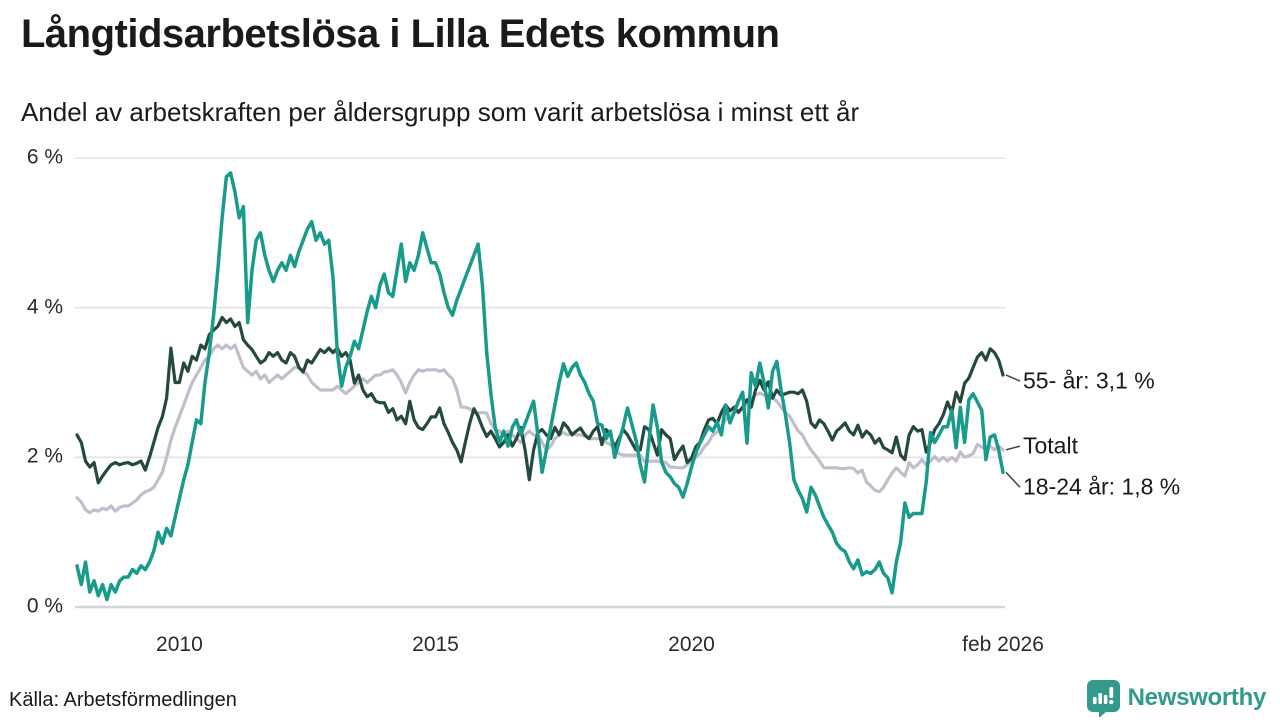  Describe the element at coordinates (1003, 644) in the screenshot. I see `x-axis-tick-feb2026: feb 2026` at that location.